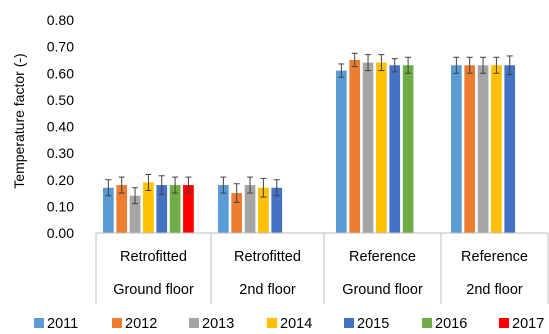 Image resolution: width=549 pixels, height=334 pixels. Describe the element at coordinates (60, 20) in the screenshot. I see `y-tick-label: 0.80` at that location.